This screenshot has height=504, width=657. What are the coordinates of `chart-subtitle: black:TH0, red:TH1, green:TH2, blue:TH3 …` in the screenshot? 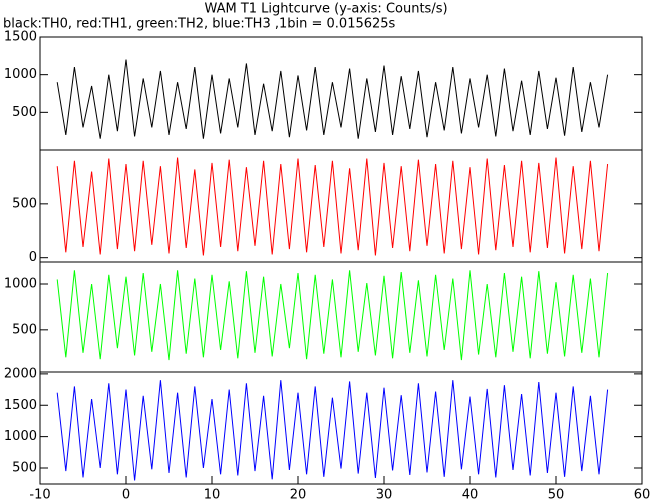 It's located at (199, 24).